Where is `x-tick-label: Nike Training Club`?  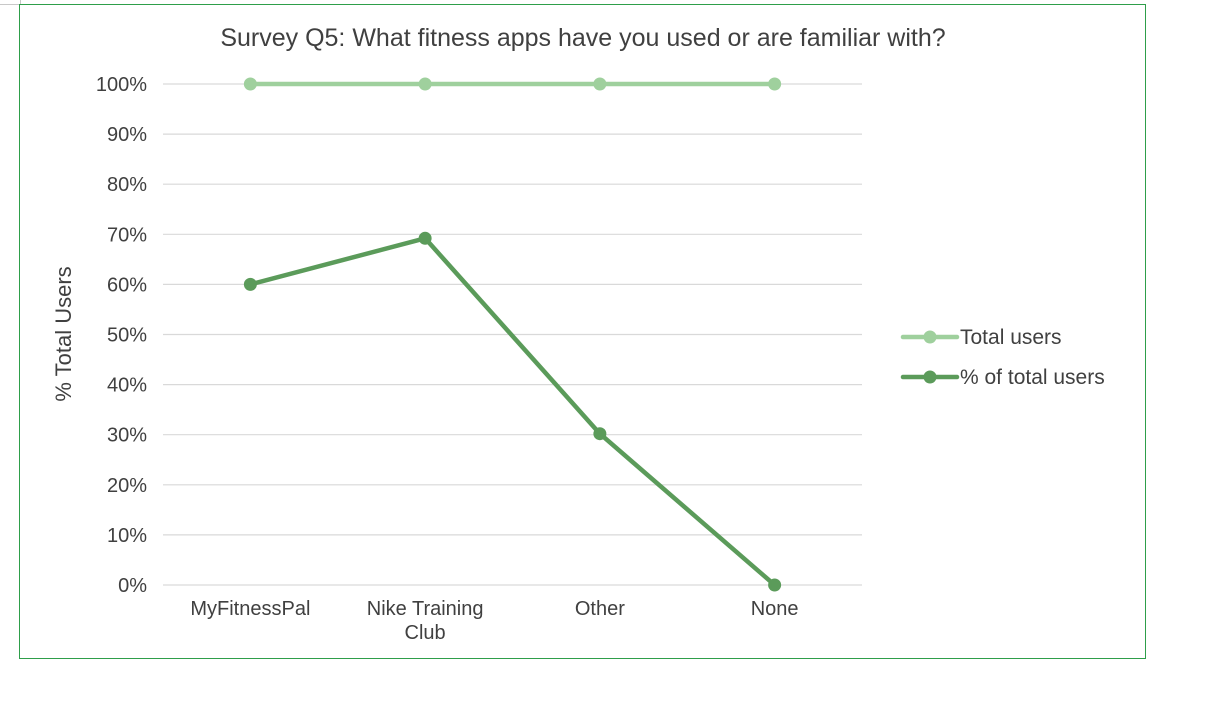 x-tick-label: Nike Training Club is located at coordinates (425, 621).